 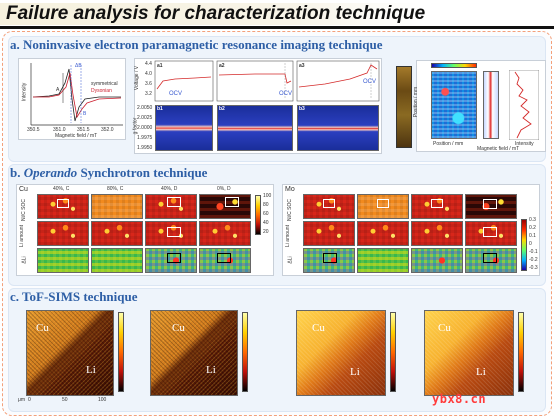 What do you see at coordinates (266, 205) in the screenshot?
I see `soc-colorbar-tick: 80` at bounding box center [266, 205].